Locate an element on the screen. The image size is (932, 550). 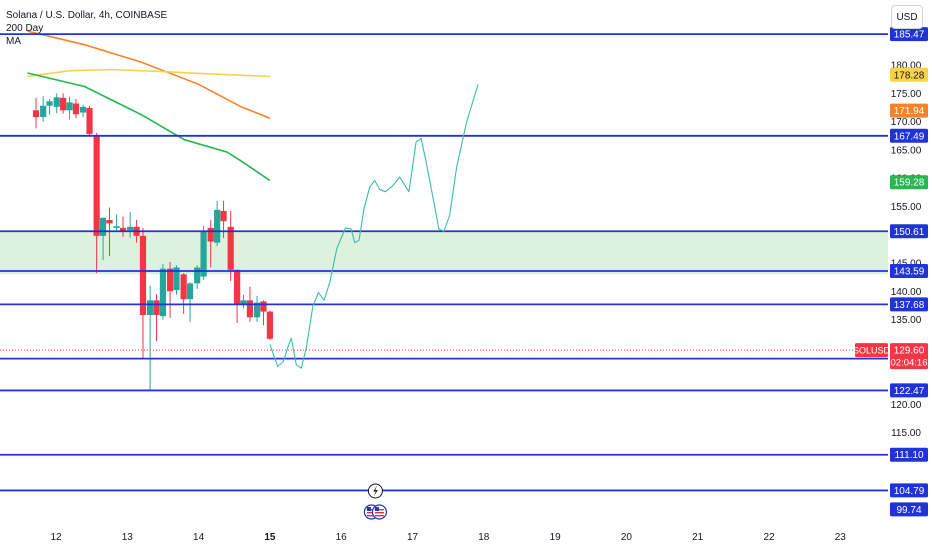
level-price-badge: 185.47 is located at coordinates (909, 35).